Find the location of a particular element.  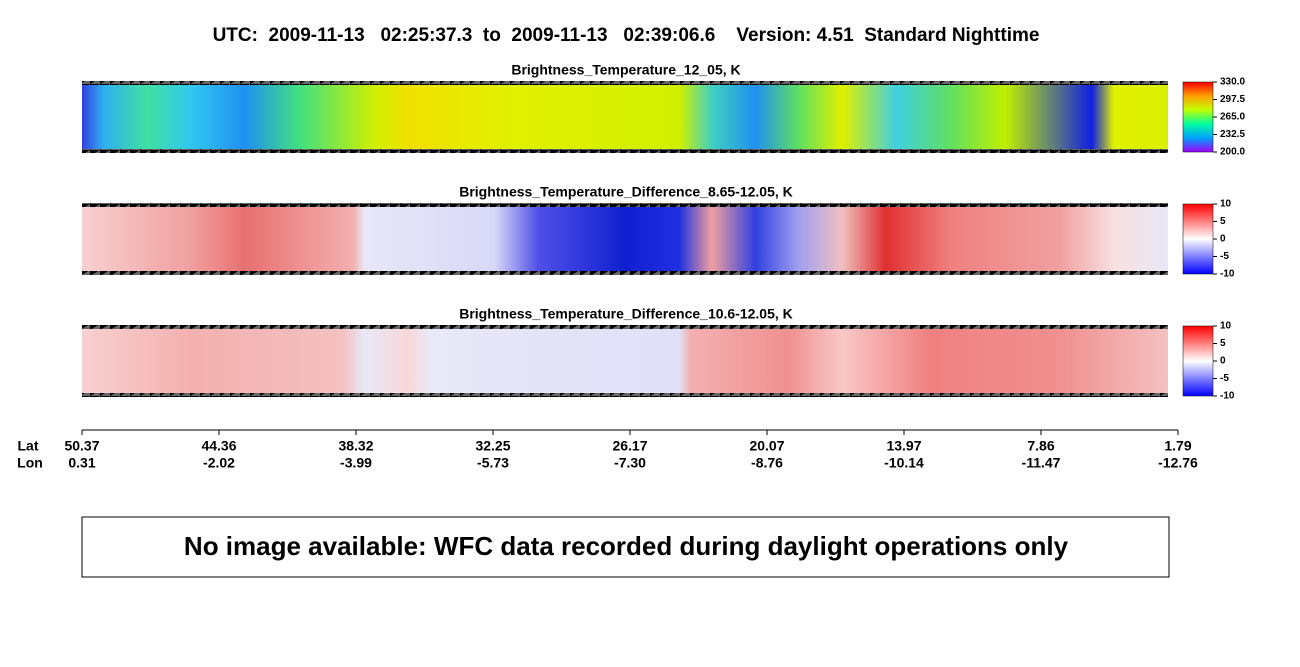

lat-tick-label: 44.36 is located at coordinates (218, 446).